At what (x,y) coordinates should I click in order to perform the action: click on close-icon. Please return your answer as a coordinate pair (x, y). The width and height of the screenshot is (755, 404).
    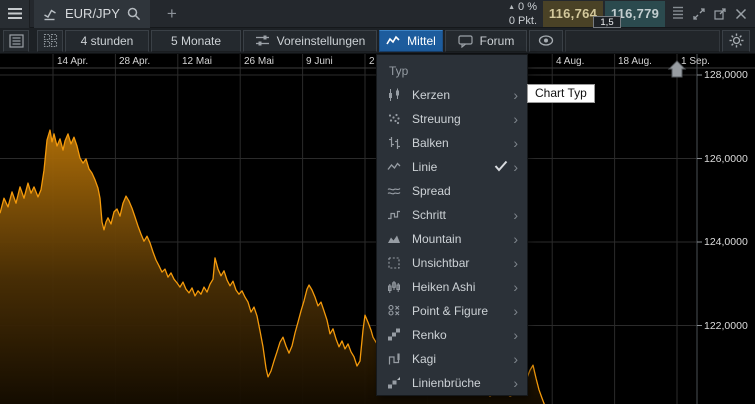
    Looking at the image, I should click on (740, 13).